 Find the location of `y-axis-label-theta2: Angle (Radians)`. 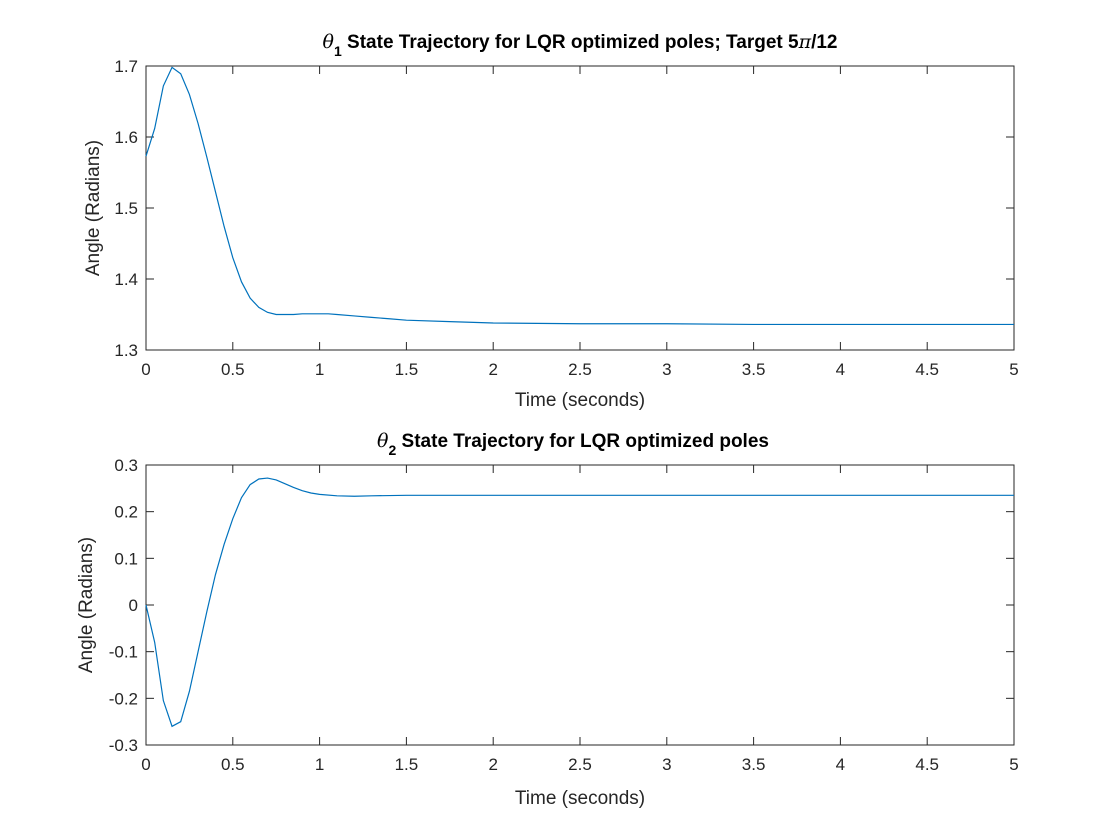

y-axis-label-theta2: Angle (Radians) is located at coordinates (86, 605).